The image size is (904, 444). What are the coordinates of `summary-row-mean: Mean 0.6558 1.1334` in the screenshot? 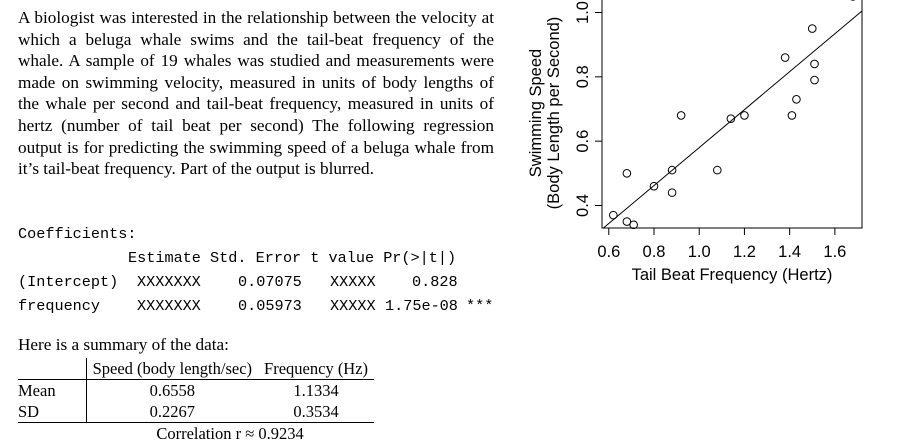 It's located at (196, 390).